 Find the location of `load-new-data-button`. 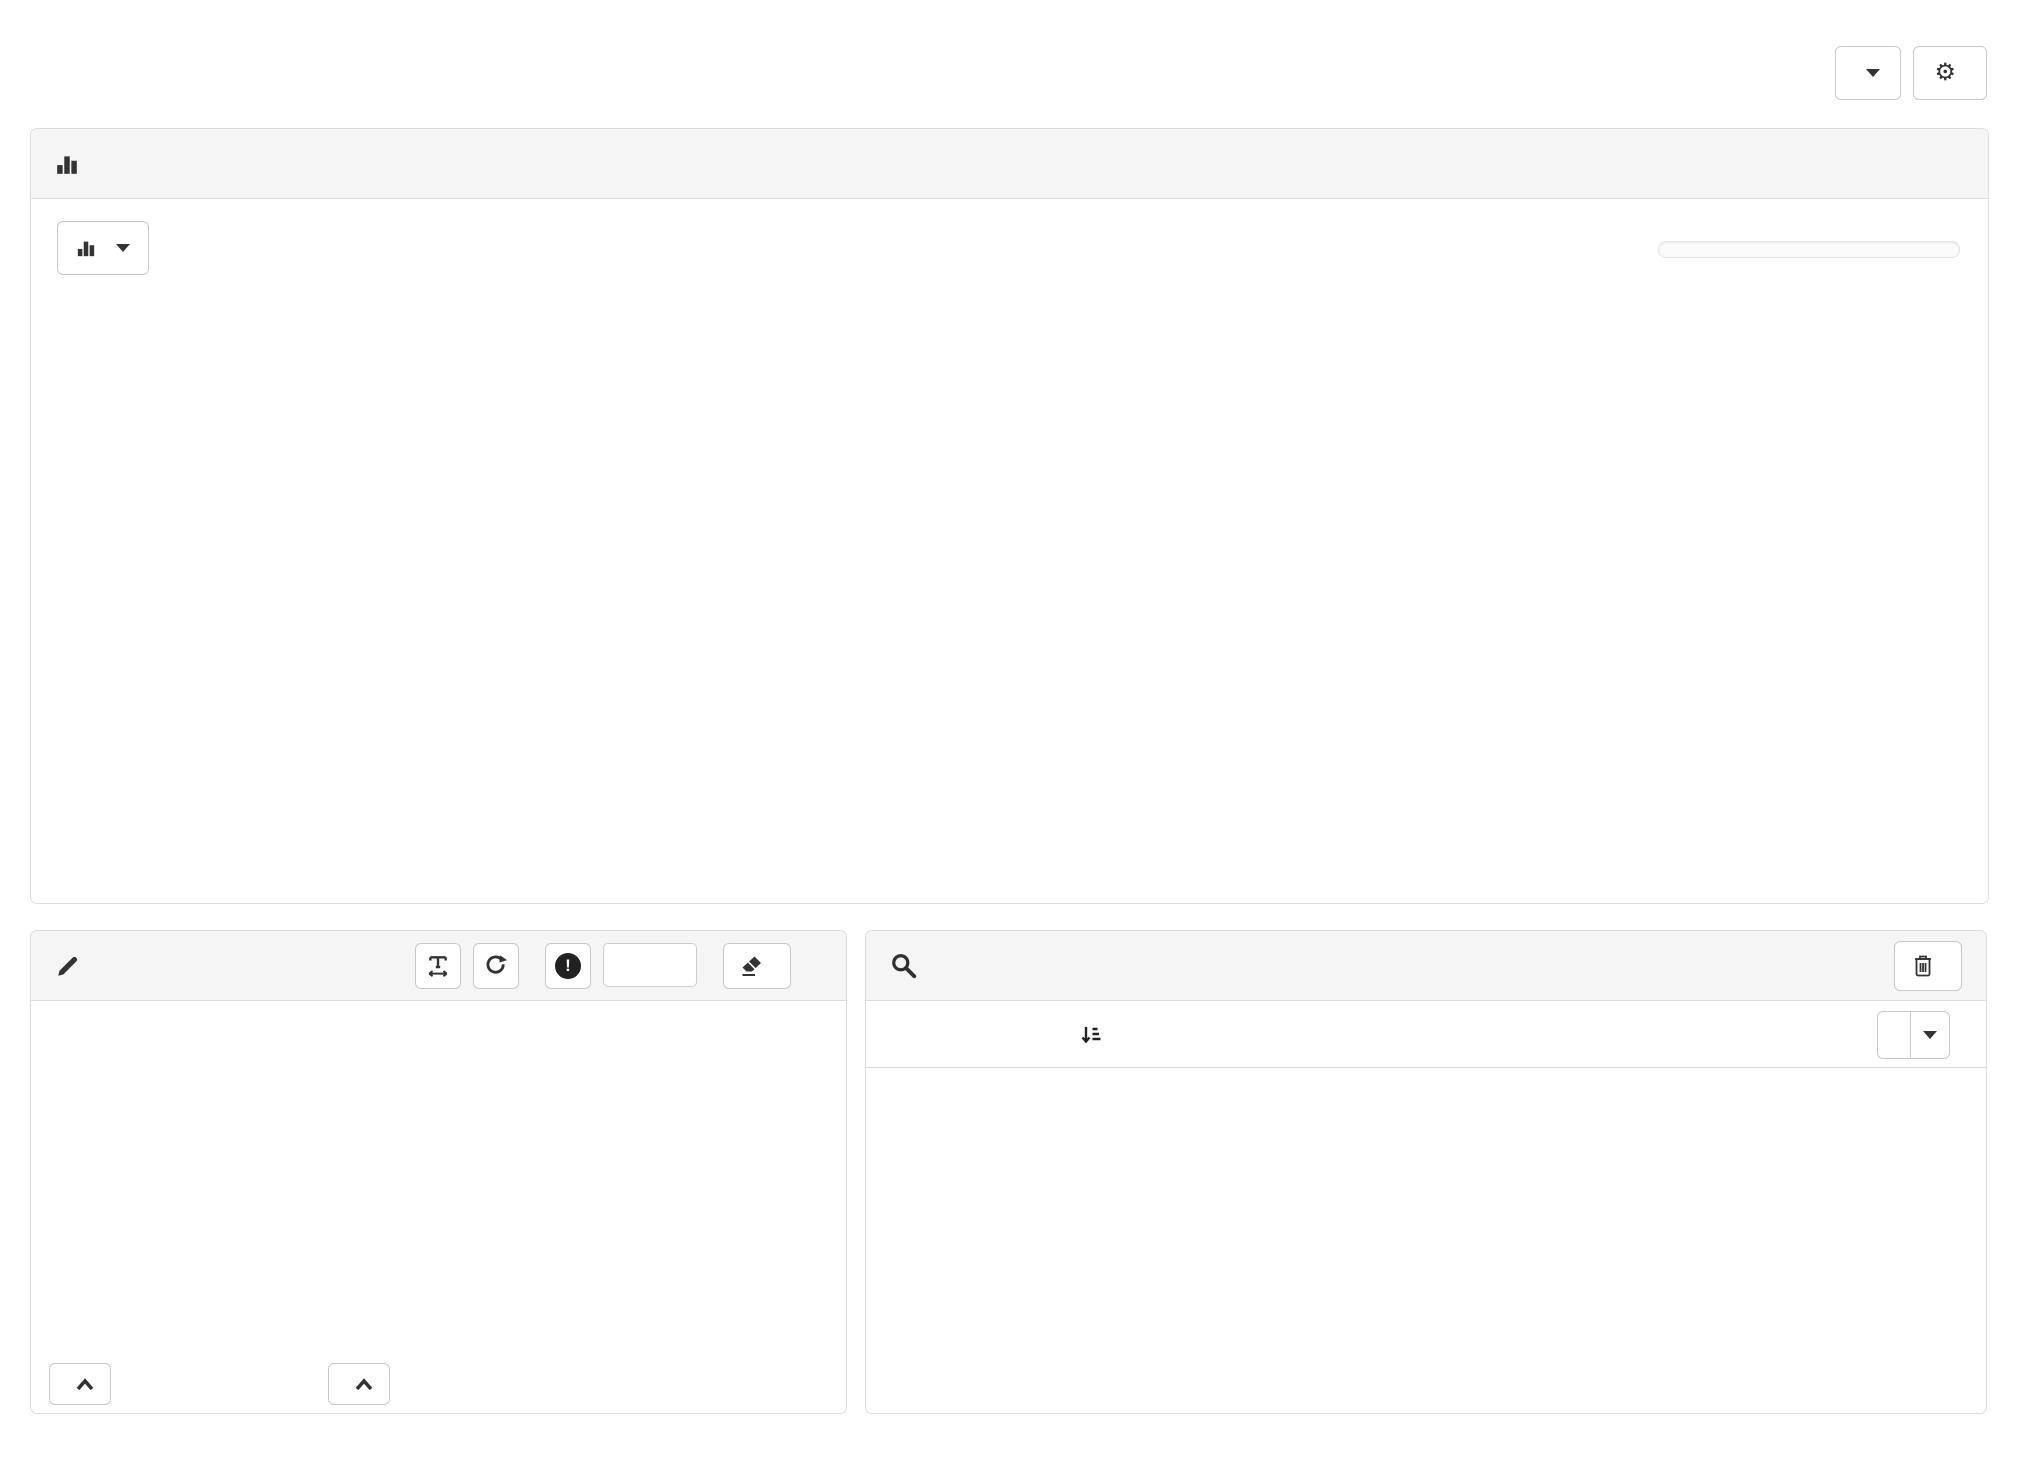

load-new-data-button is located at coordinates (1868, 73).